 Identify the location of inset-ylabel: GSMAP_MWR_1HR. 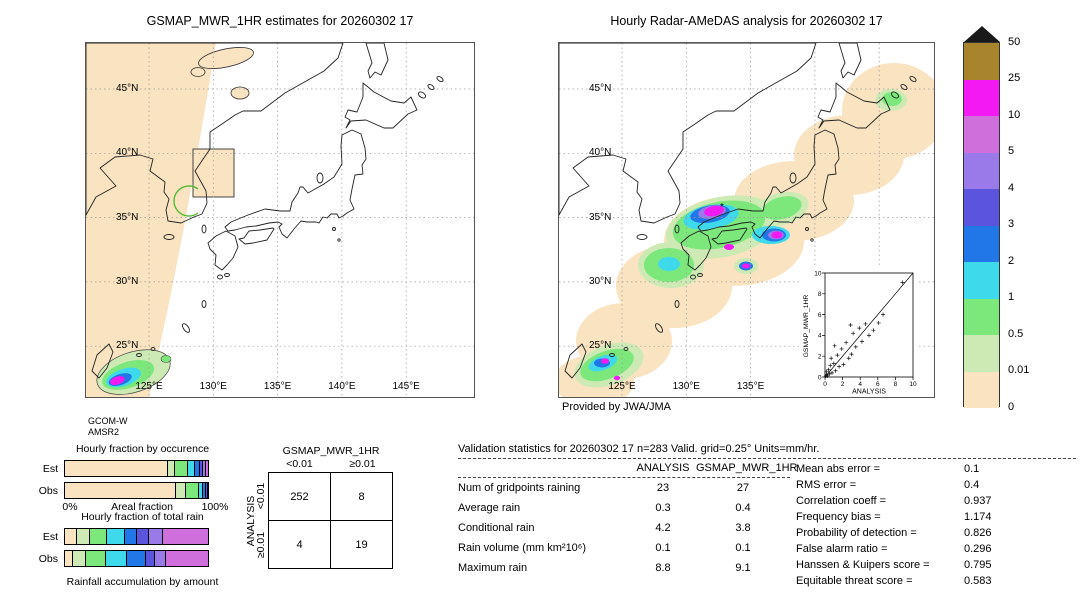
(806, 326).